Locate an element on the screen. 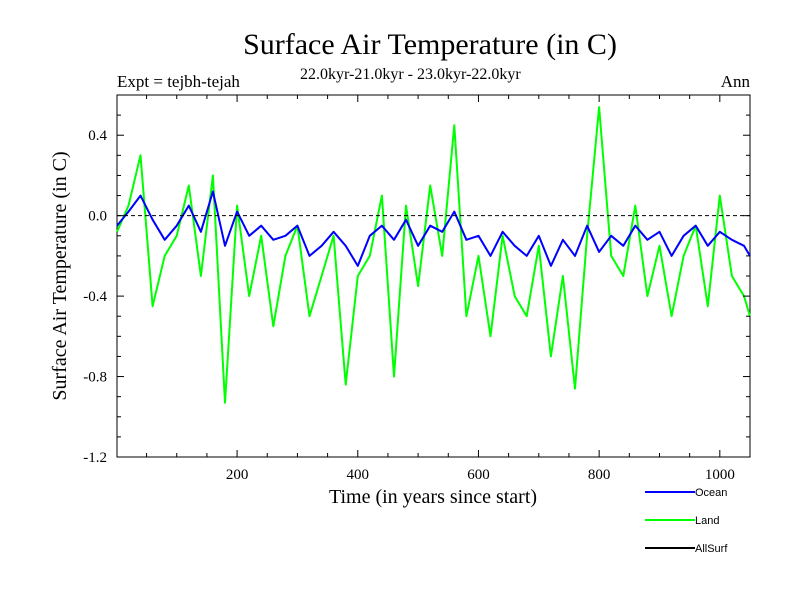 The width and height of the screenshot is (800, 600). y-axis-label: Surface Air Temperature (in C) is located at coordinates (60, 275).